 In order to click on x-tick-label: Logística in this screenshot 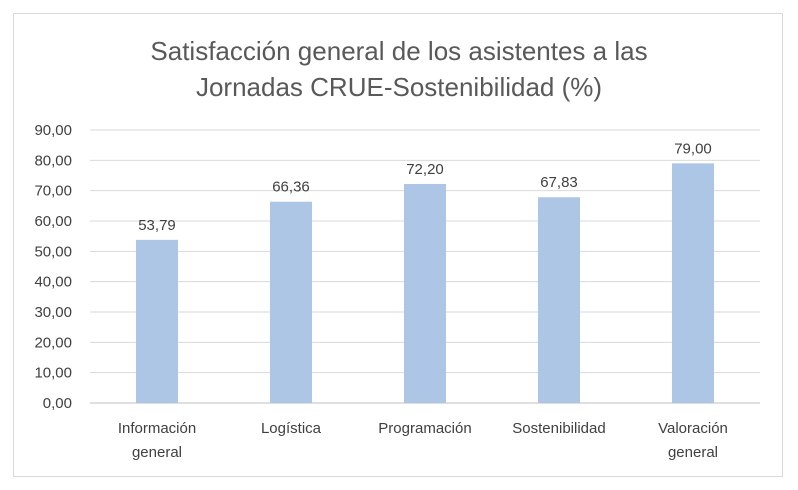, I will do `click(291, 428)`.